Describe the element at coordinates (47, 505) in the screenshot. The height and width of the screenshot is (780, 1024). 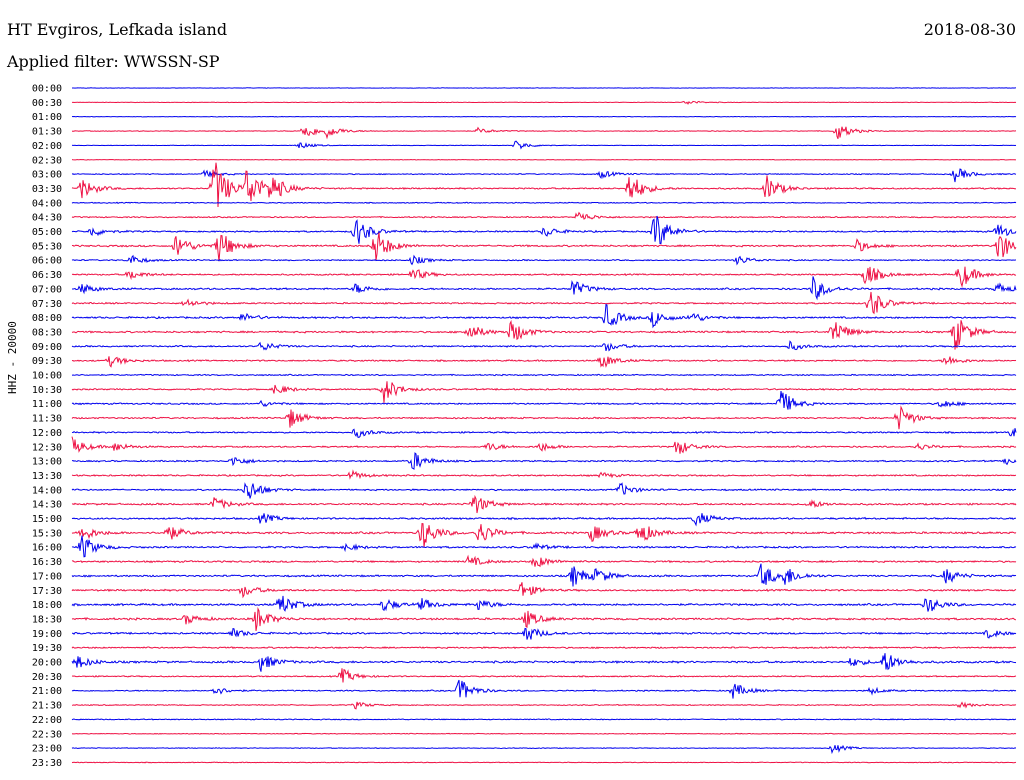
I see `time-tick-label: 14:30` at that location.